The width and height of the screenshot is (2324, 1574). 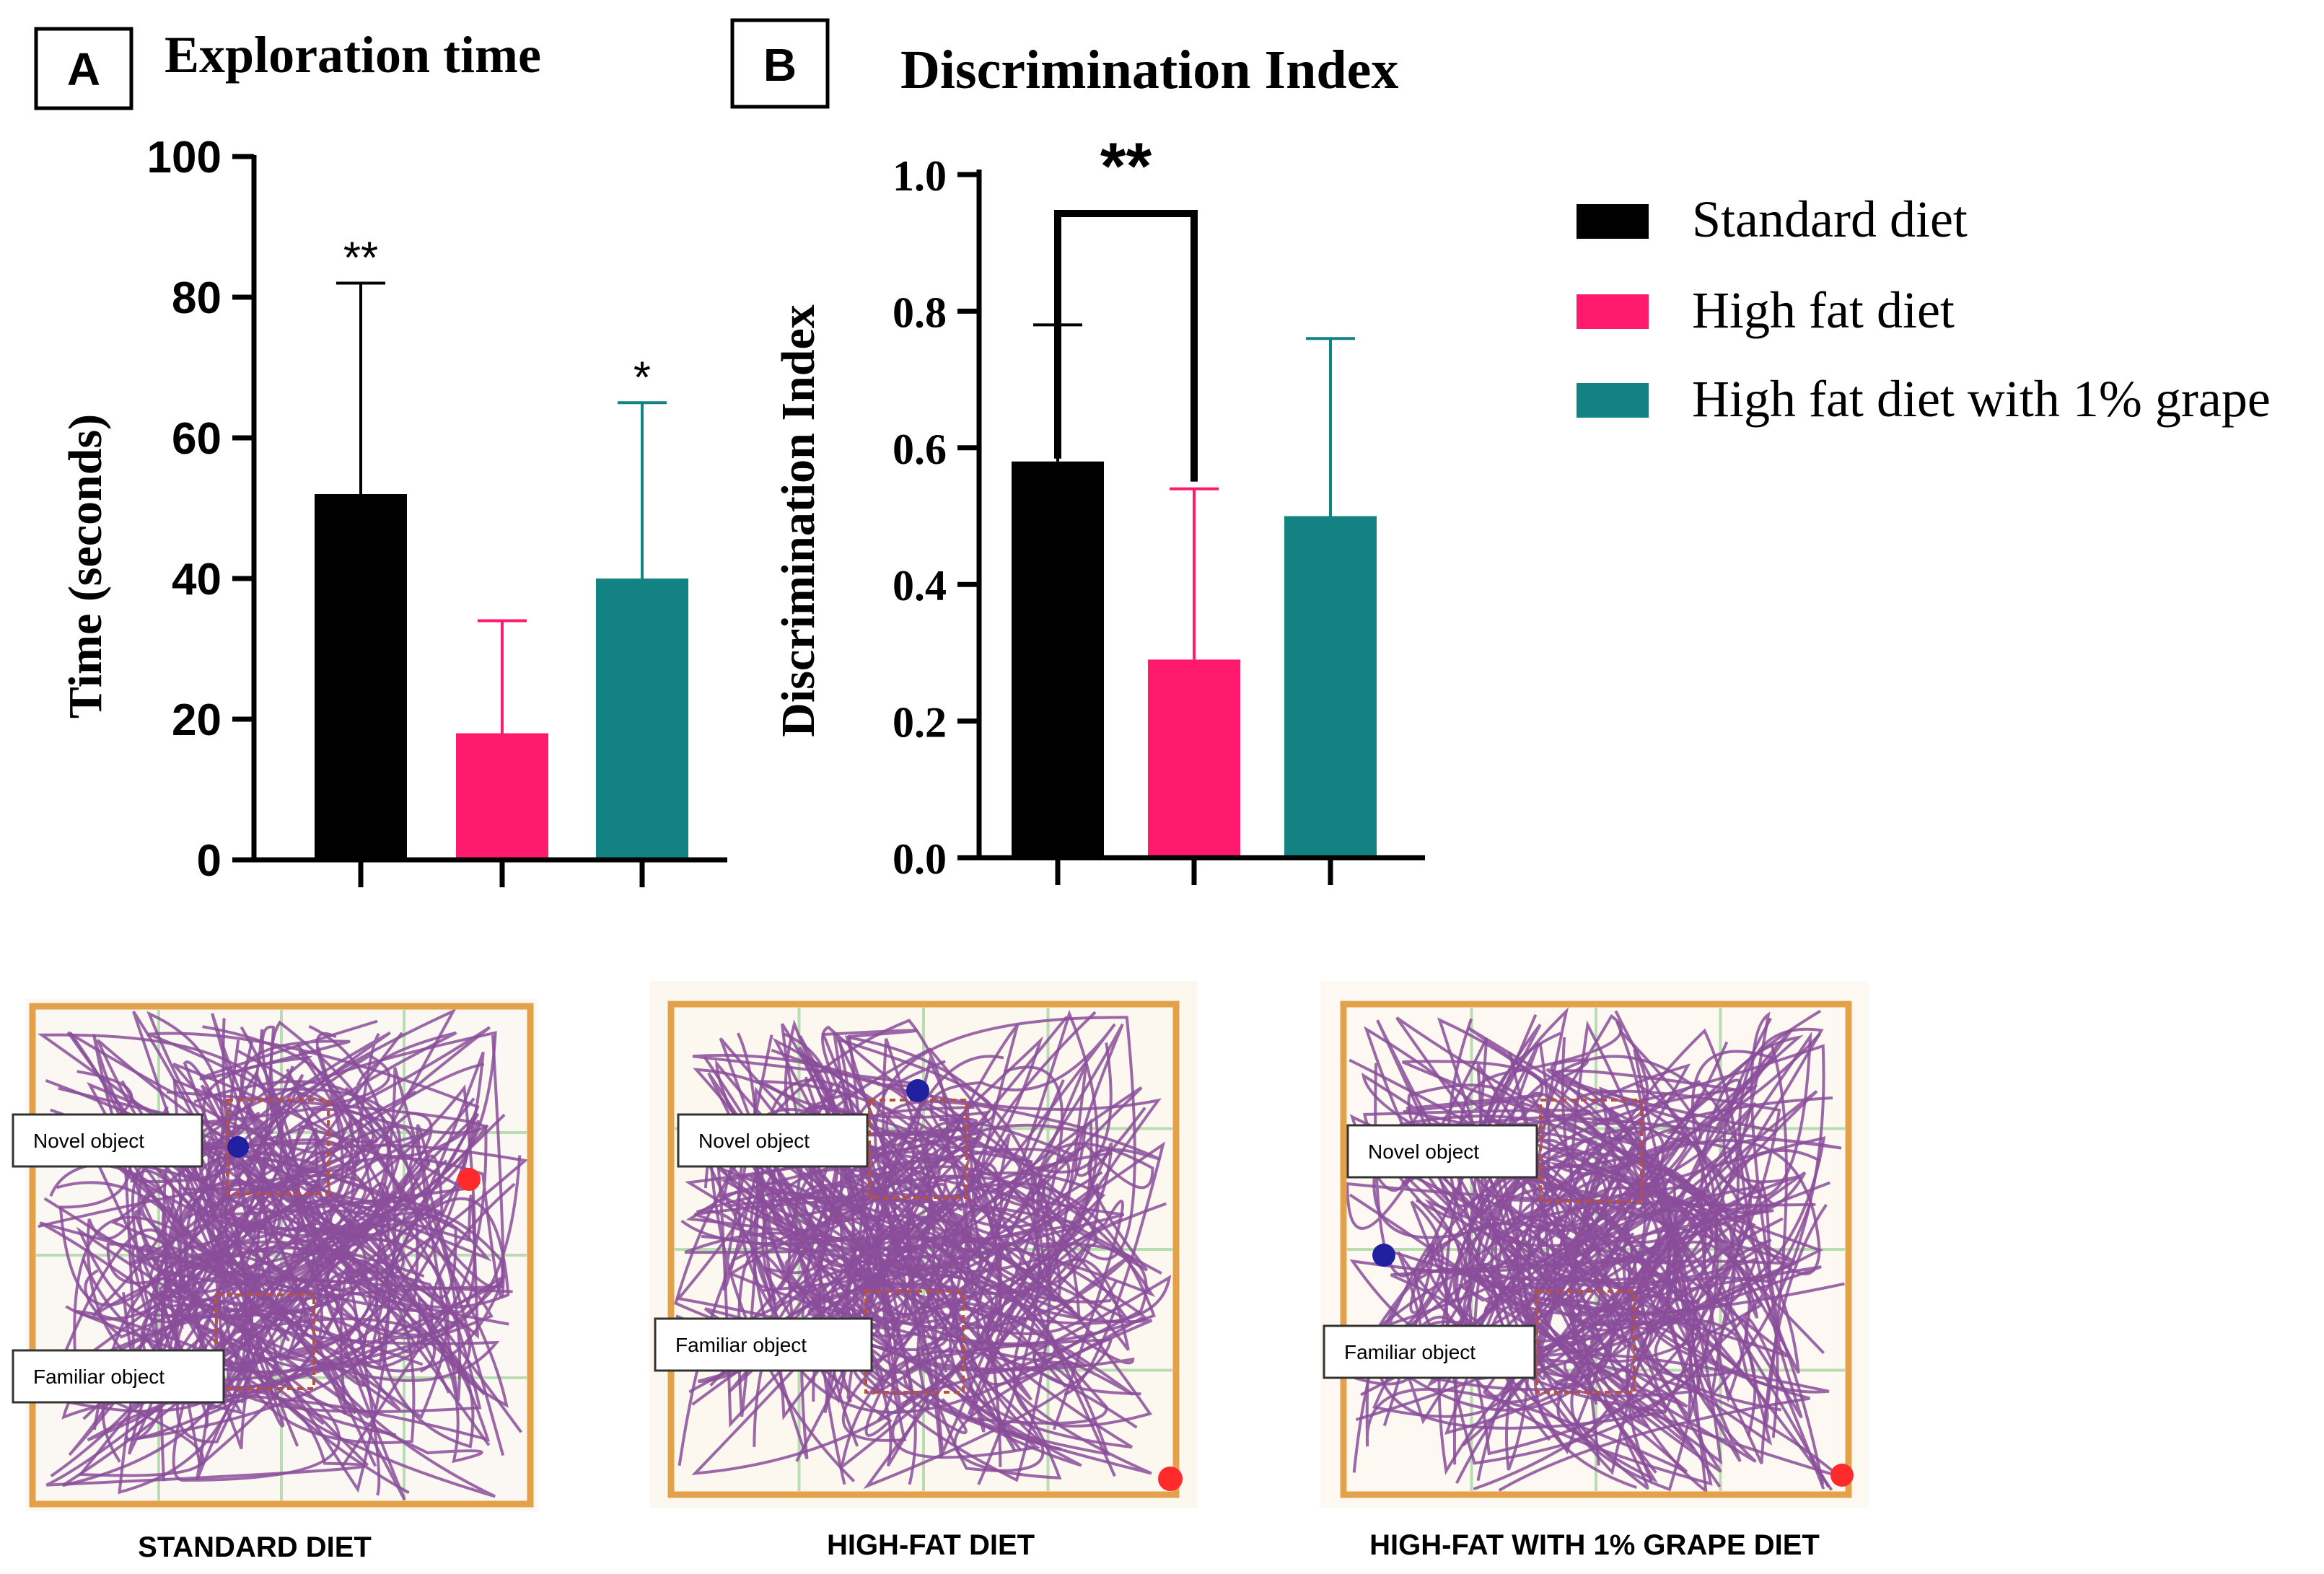 I want to click on track-2-end-dot, so click(x=917, y=1090).